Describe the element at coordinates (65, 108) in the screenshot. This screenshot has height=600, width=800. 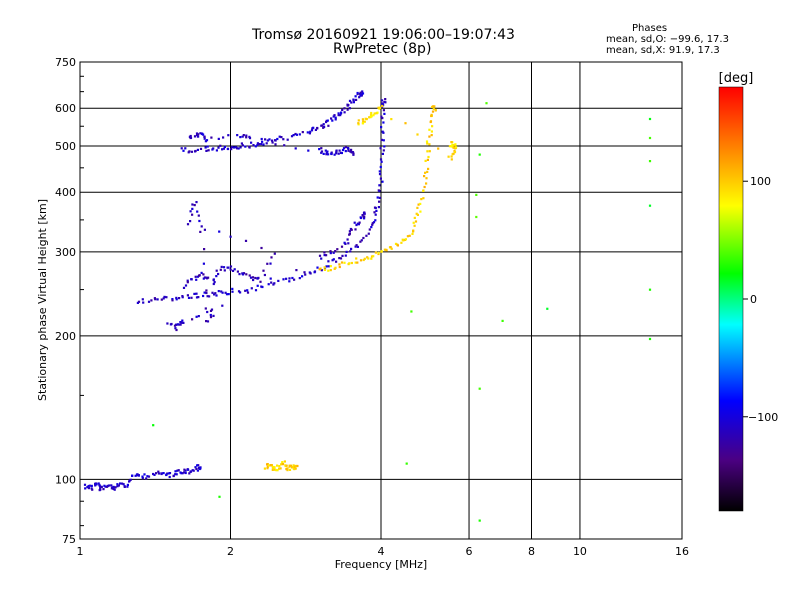
I see `y-tick-label: 600` at that location.